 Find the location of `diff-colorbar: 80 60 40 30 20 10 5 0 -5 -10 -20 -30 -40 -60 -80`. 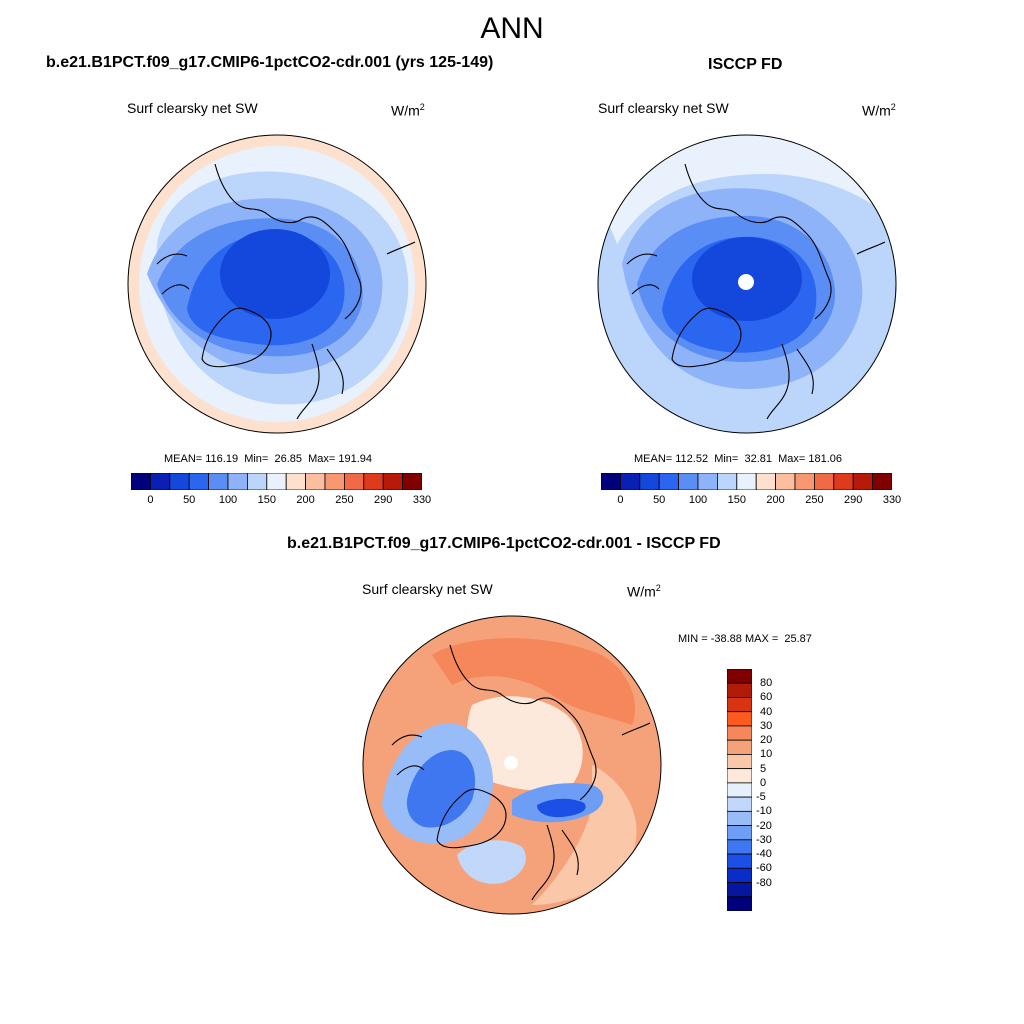

diff-colorbar: 80 60 40 30 20 10 5 0 -5 -10 -20 -30 -40 -60 -80 is located at coordinates (749, 790).